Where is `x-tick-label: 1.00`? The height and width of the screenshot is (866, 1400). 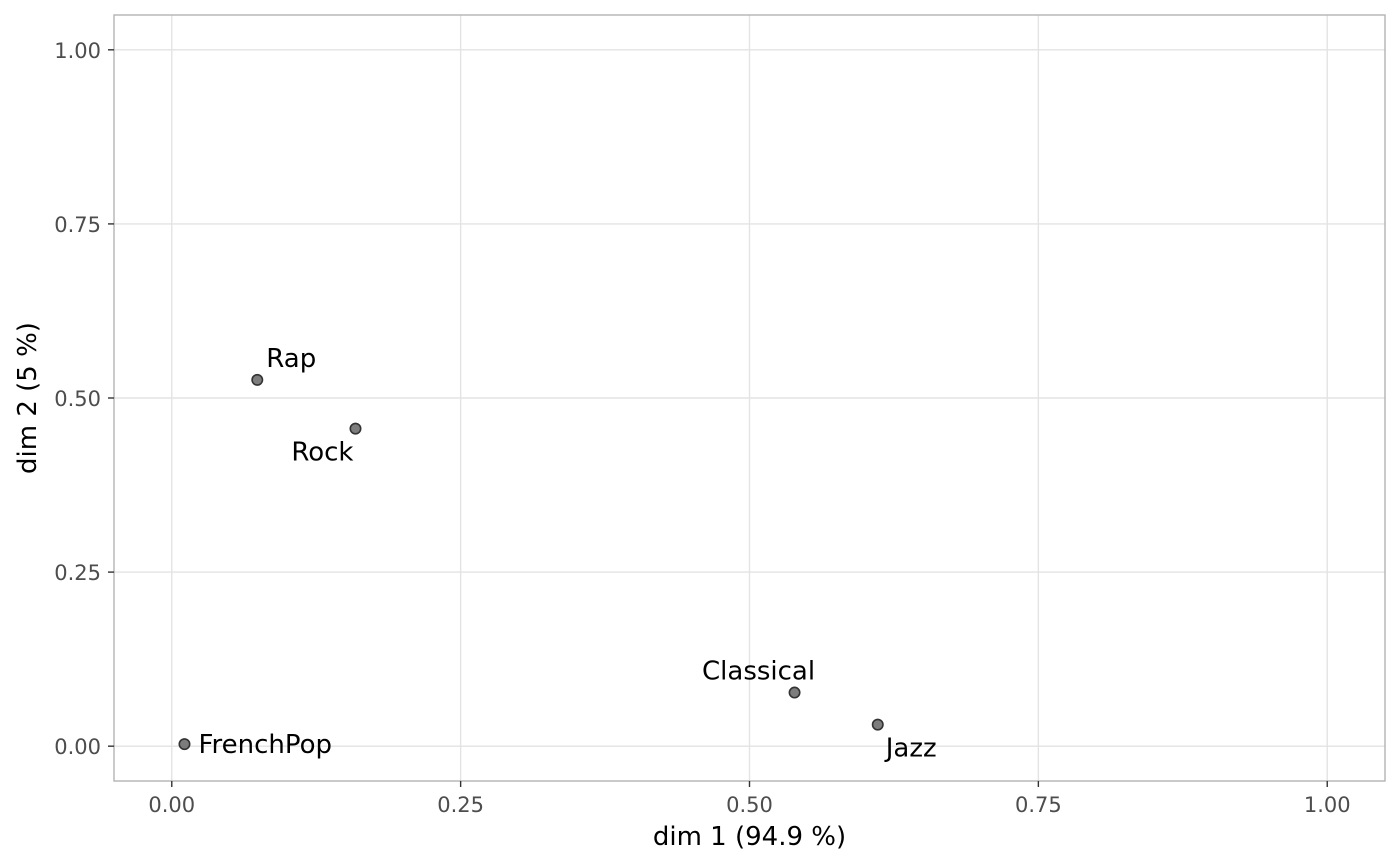
x-tick-label: 1.00 is located at coordinates (1327, 805).